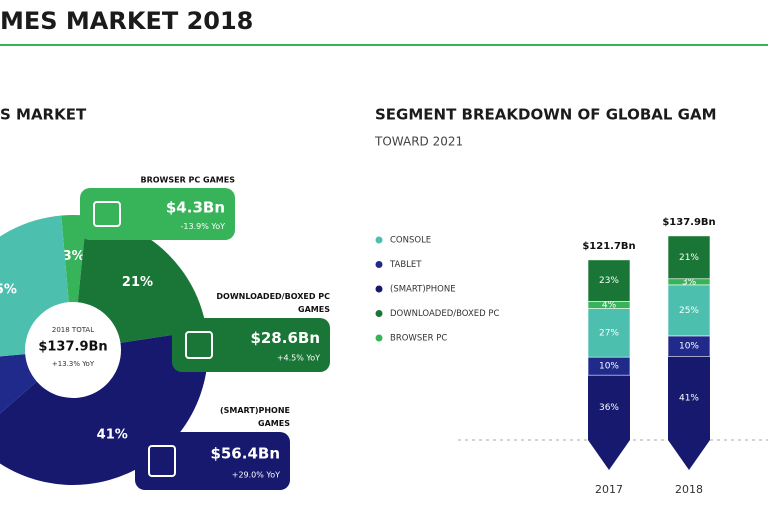  I want to click on page-title: MES MARKET 2018, so click(126, 21).